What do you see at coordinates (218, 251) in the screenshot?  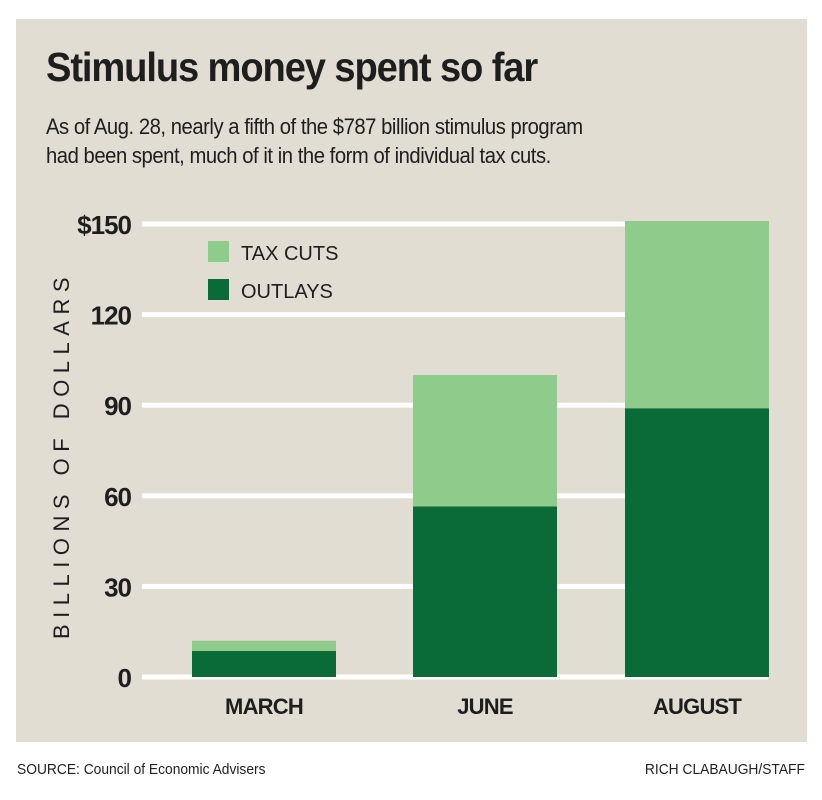 I see `legend-swatch-tax-cuts` at bounding box center [218, 251].